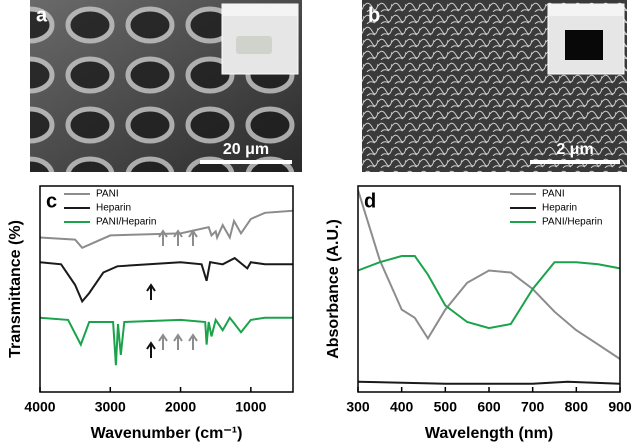 This screenshot has height=448, width=635. I want to click on x-tick-label: 400, so click(402, 407).